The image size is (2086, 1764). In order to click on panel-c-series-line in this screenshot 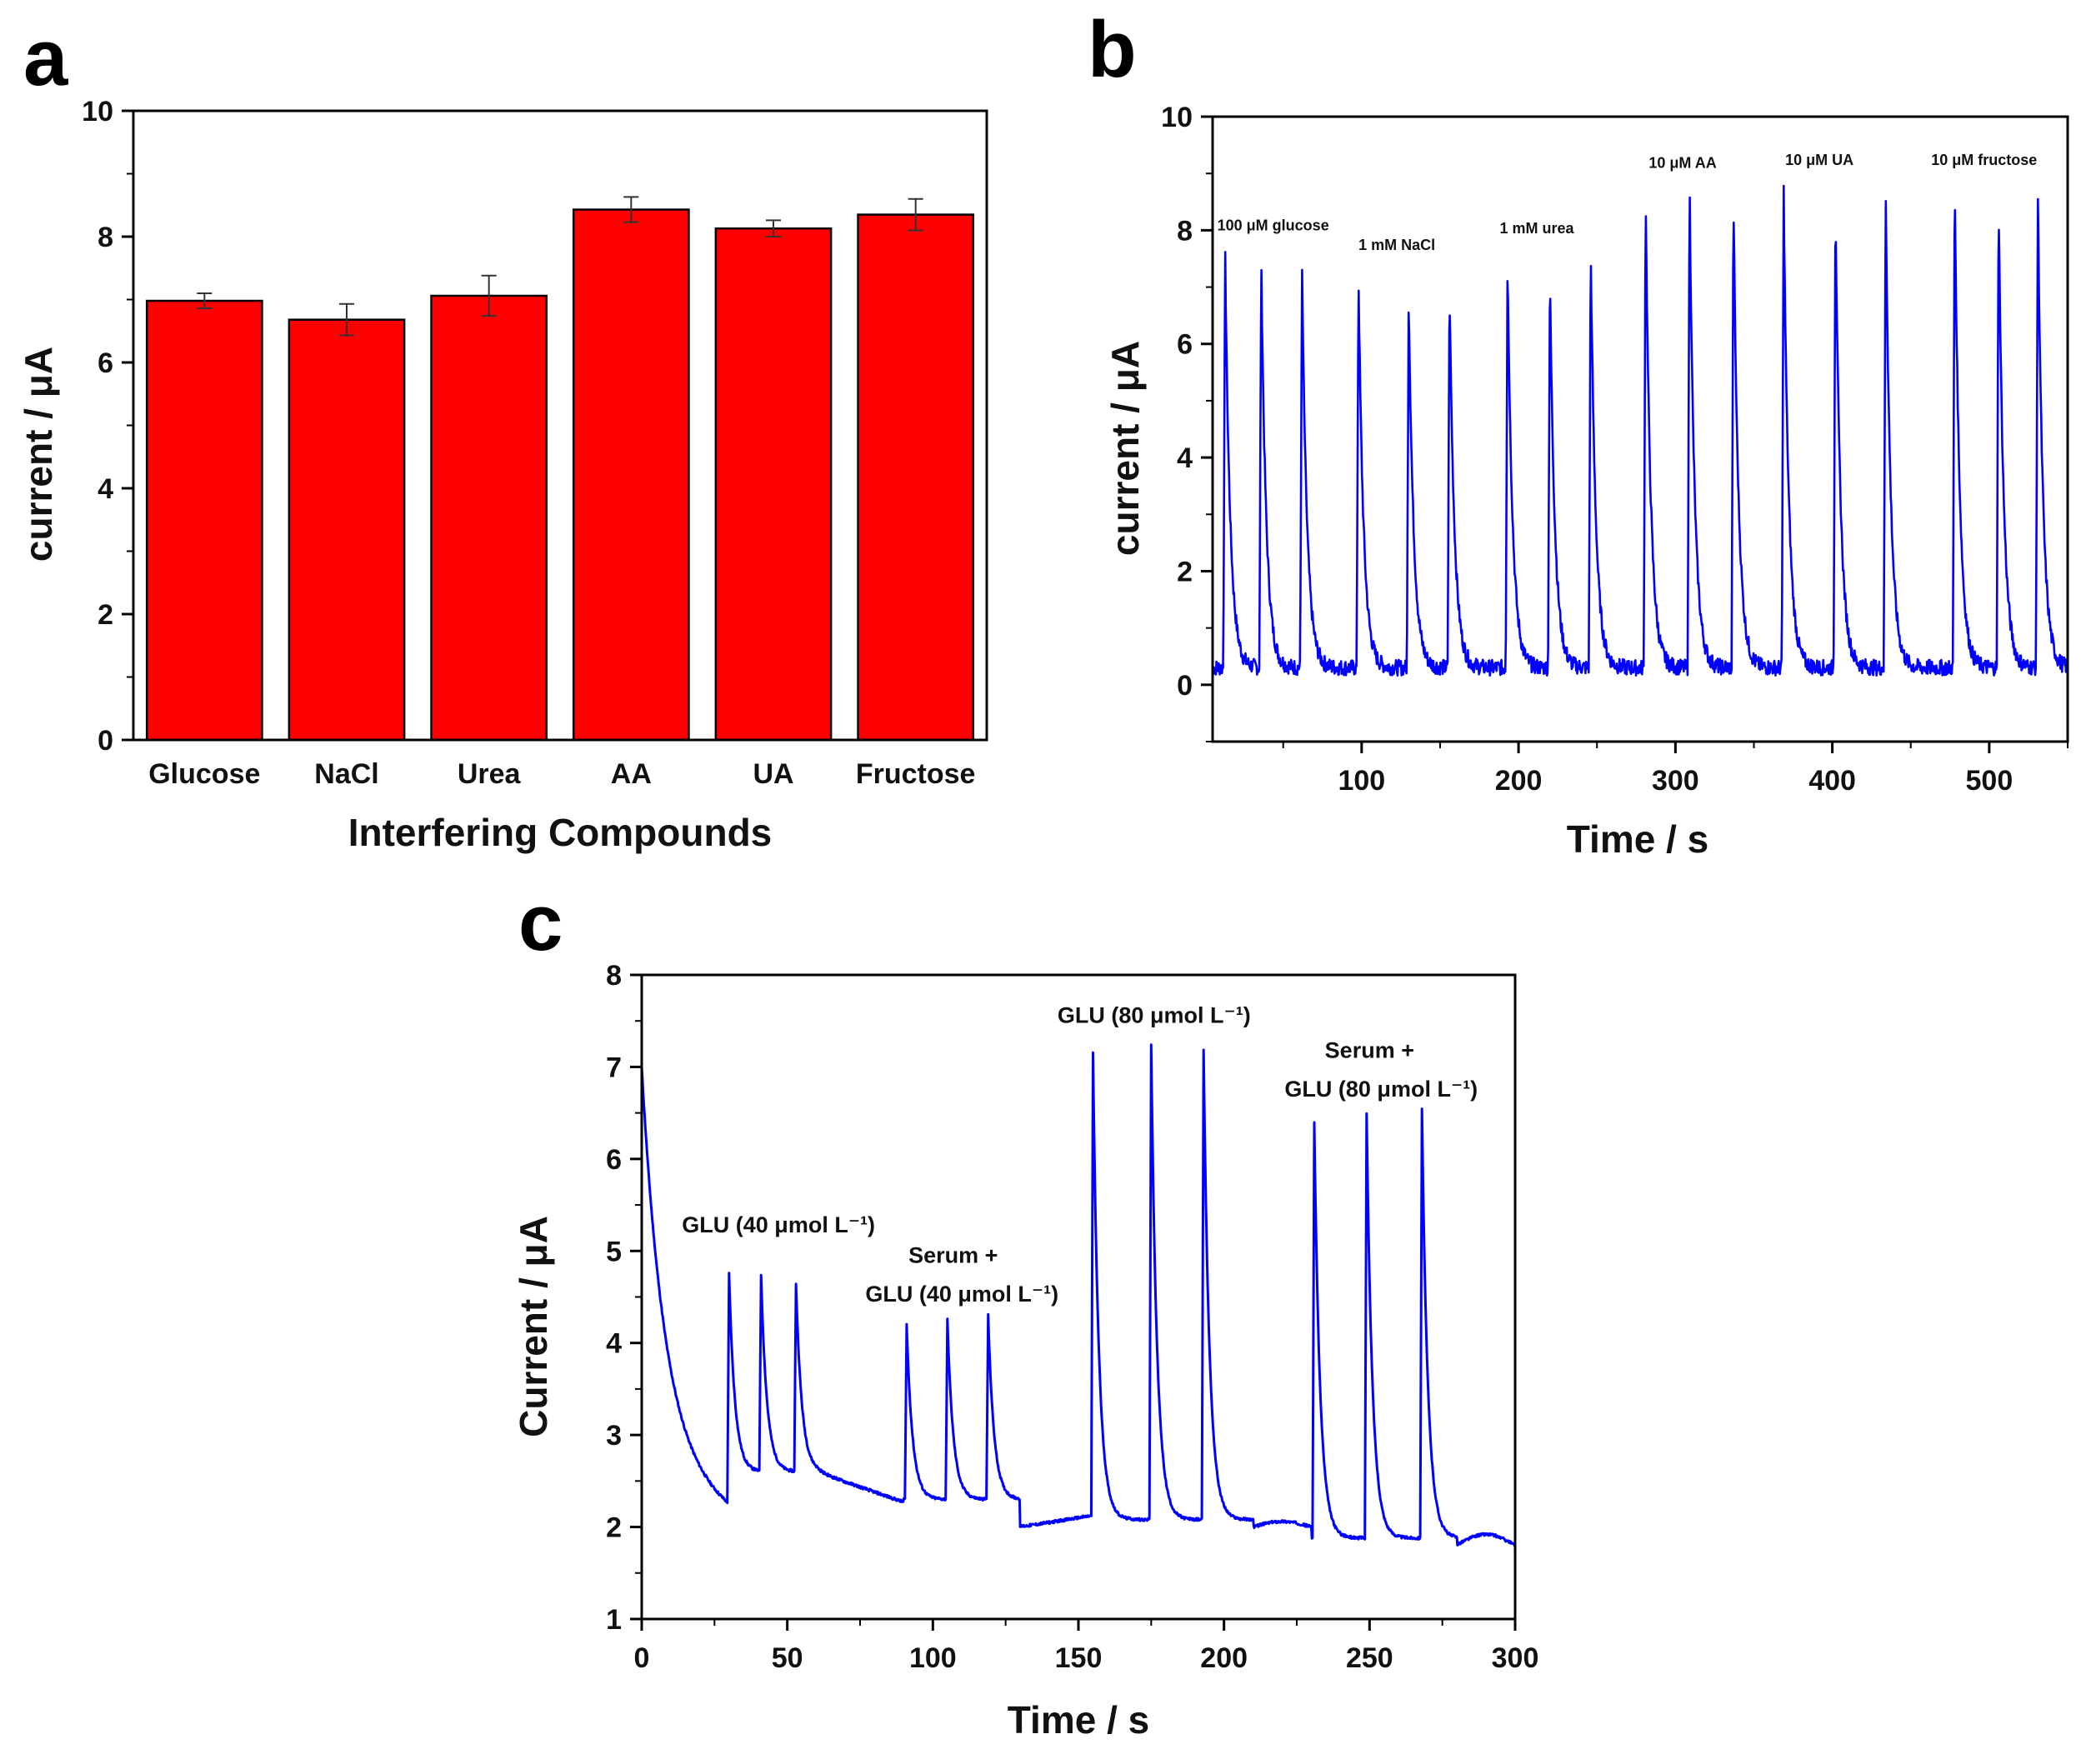, I will do `click(1078, 1295)`.